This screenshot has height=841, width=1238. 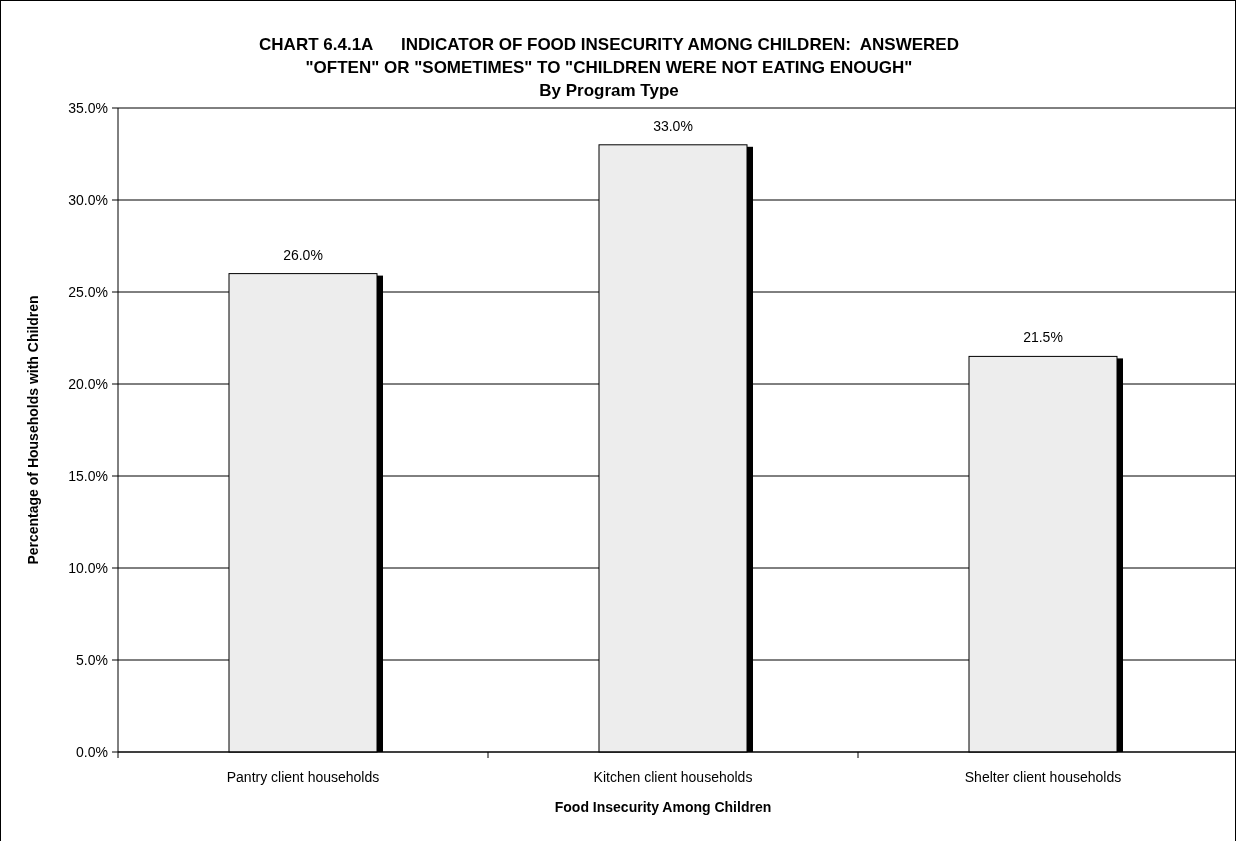 What do you see at coordinates (88, 291) in the screenshot?
I see `y-tick-label: 25.0%` at bounding box center [88, 291].